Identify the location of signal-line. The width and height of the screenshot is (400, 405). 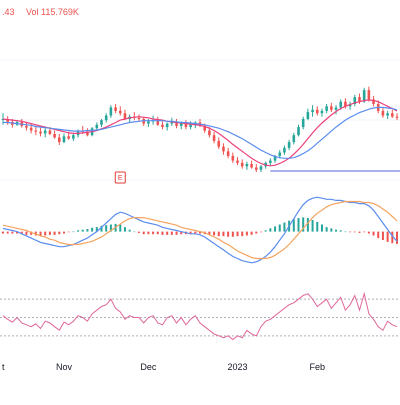
(200, 230).